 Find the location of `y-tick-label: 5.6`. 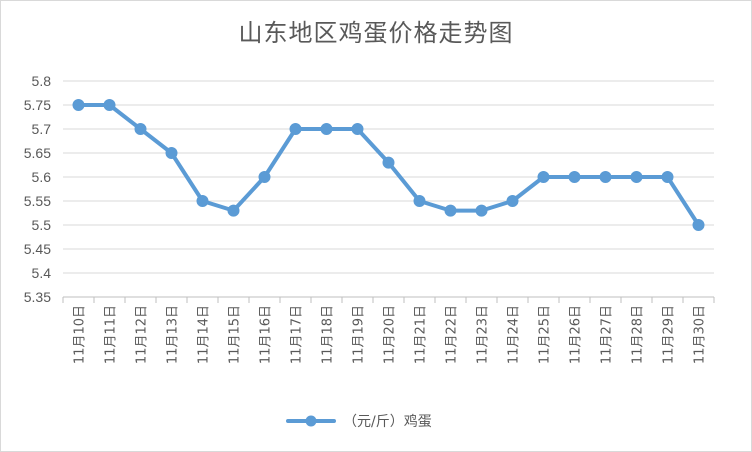

y-tick-label: 5.6 is located at coordinates (42, 177).